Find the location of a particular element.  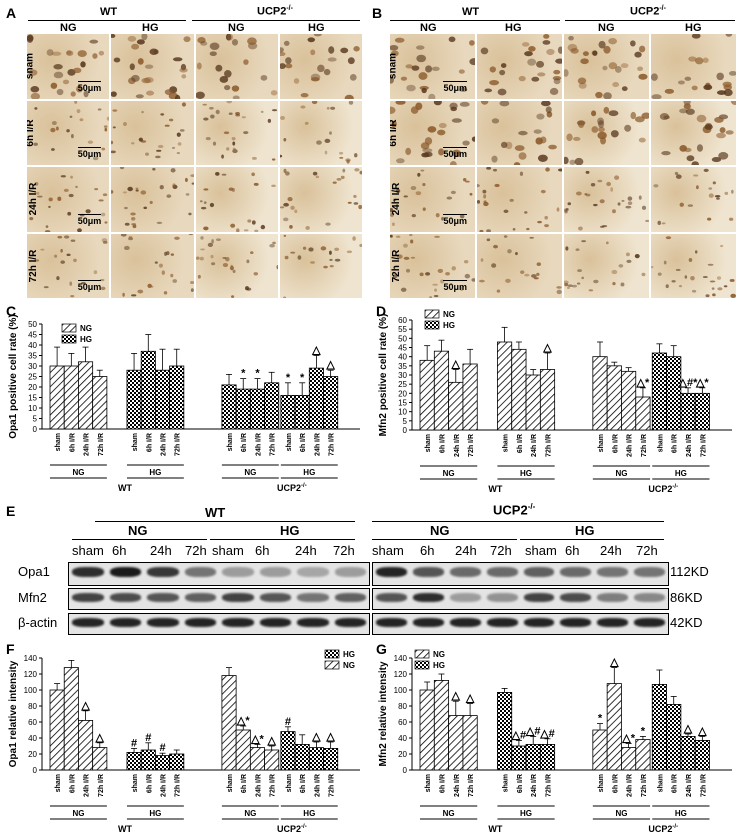

panel-e-hg2: HG is located at coordinates (585, 530).